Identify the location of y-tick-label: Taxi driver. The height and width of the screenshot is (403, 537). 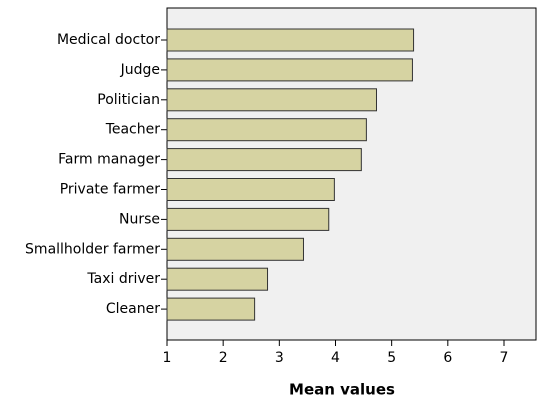
(123, 279).